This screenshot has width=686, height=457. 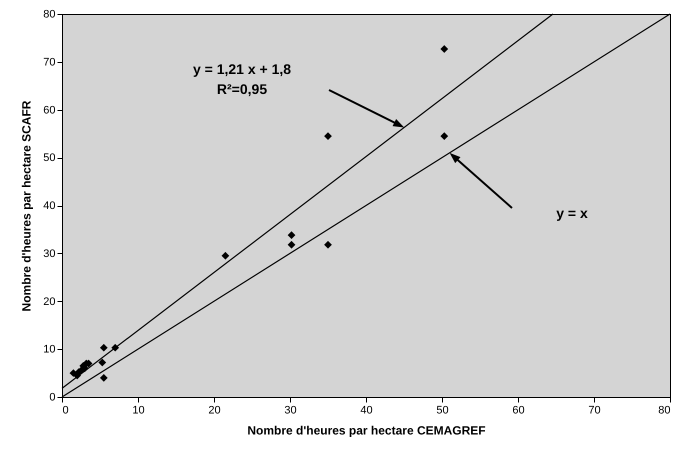 What do you see at coordinates (242, 69) in the screenshot?
I see `annotation: y = 1,21 x + 1,8` at bounding box center [242, 69].